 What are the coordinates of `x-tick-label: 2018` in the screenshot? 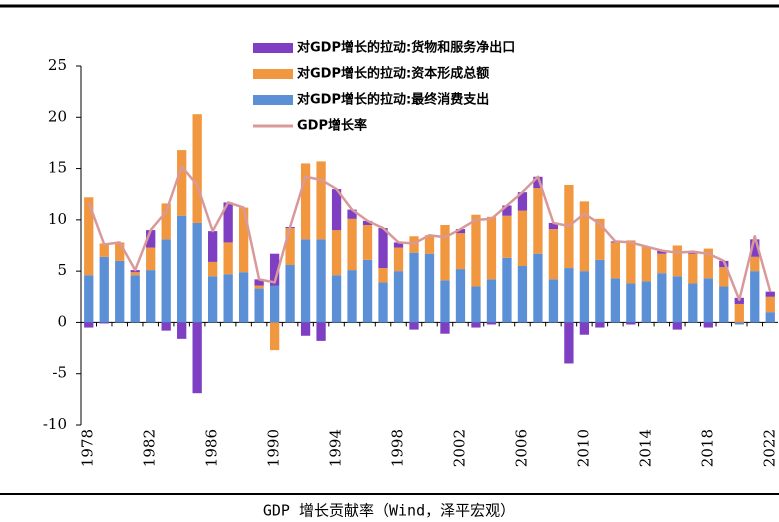 It's located at (707, 448).